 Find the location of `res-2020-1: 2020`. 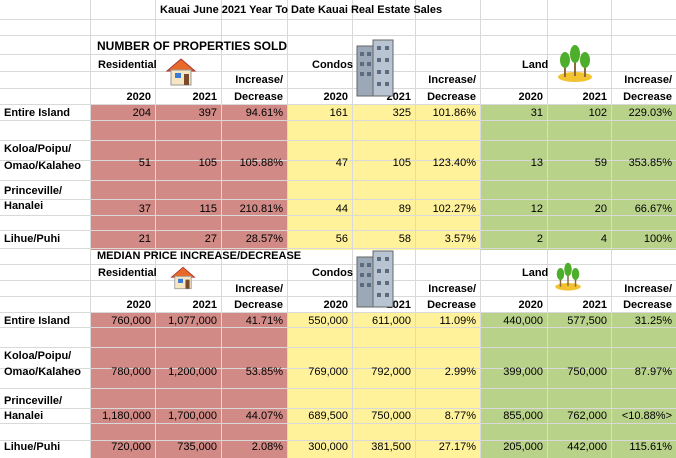

res-2020-1: 2020 is located at coordinates (138, 97).